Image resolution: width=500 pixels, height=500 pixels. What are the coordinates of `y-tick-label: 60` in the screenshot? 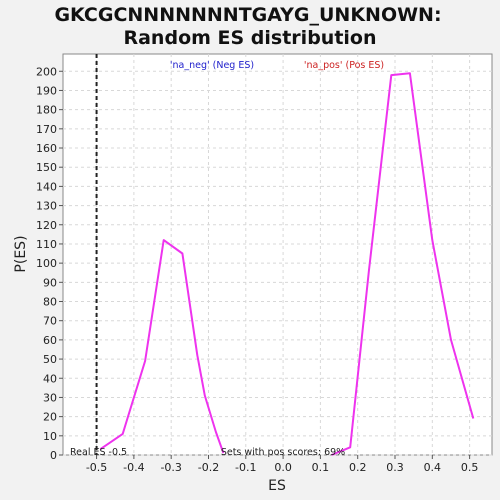 It's located at (50, 340).